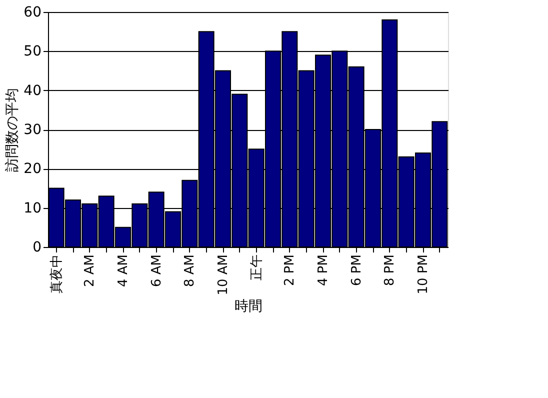 This screenshot has width=548, height=398. What do you see at coordinates (248, 306) in the screenshot?
I see `x-axis-title: 時間` at bounding box center [248, 306].